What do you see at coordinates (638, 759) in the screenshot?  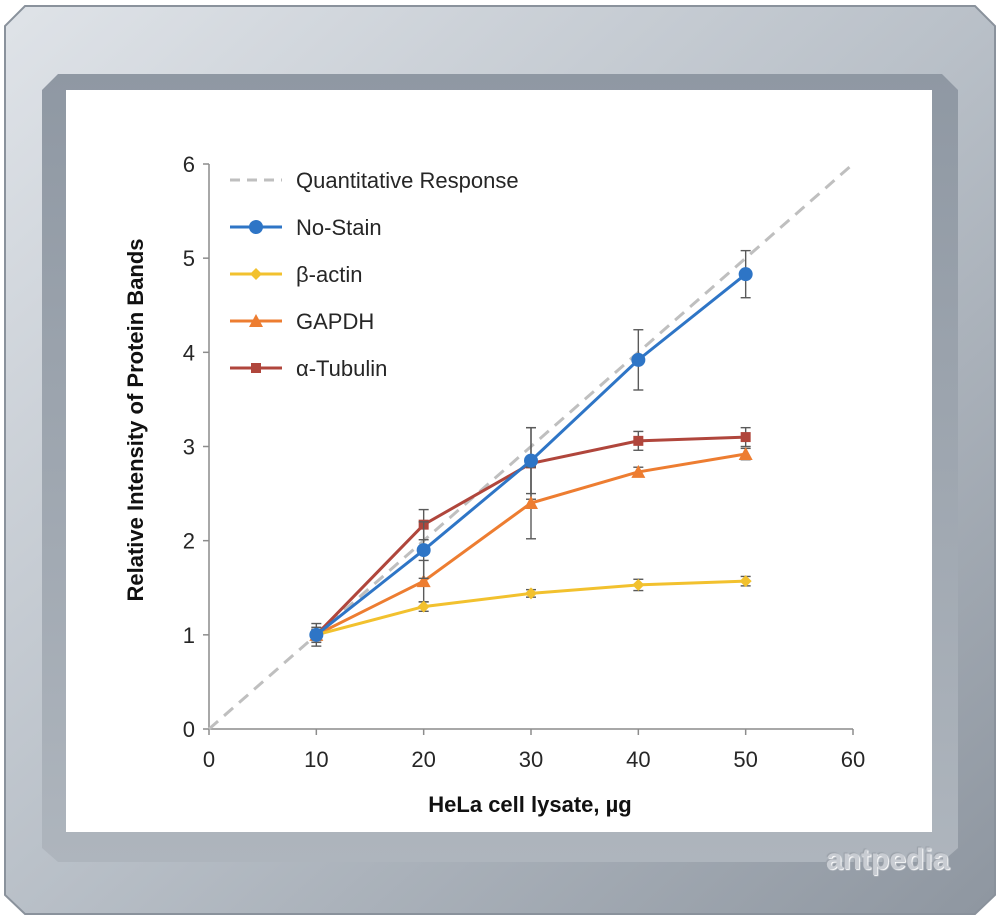 I see `x-tick-label: 40` at bounding box center [638, 759].